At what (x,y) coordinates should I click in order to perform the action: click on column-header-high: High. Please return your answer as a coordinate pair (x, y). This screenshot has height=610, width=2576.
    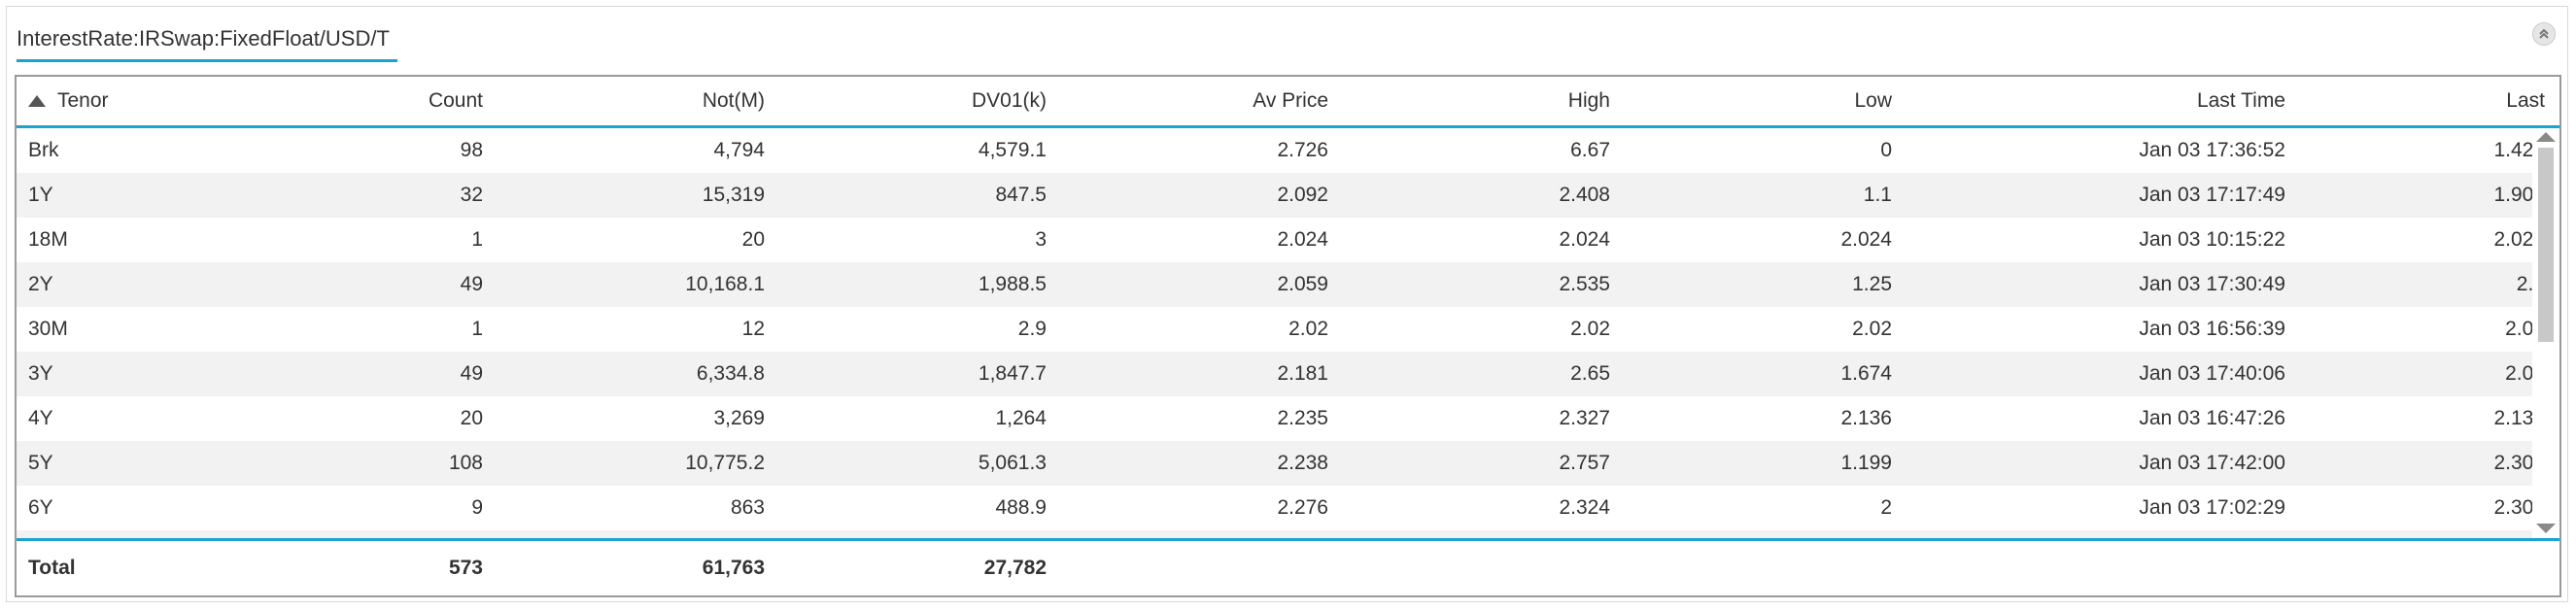
    Looking at the image, I should click on (1588, 101).